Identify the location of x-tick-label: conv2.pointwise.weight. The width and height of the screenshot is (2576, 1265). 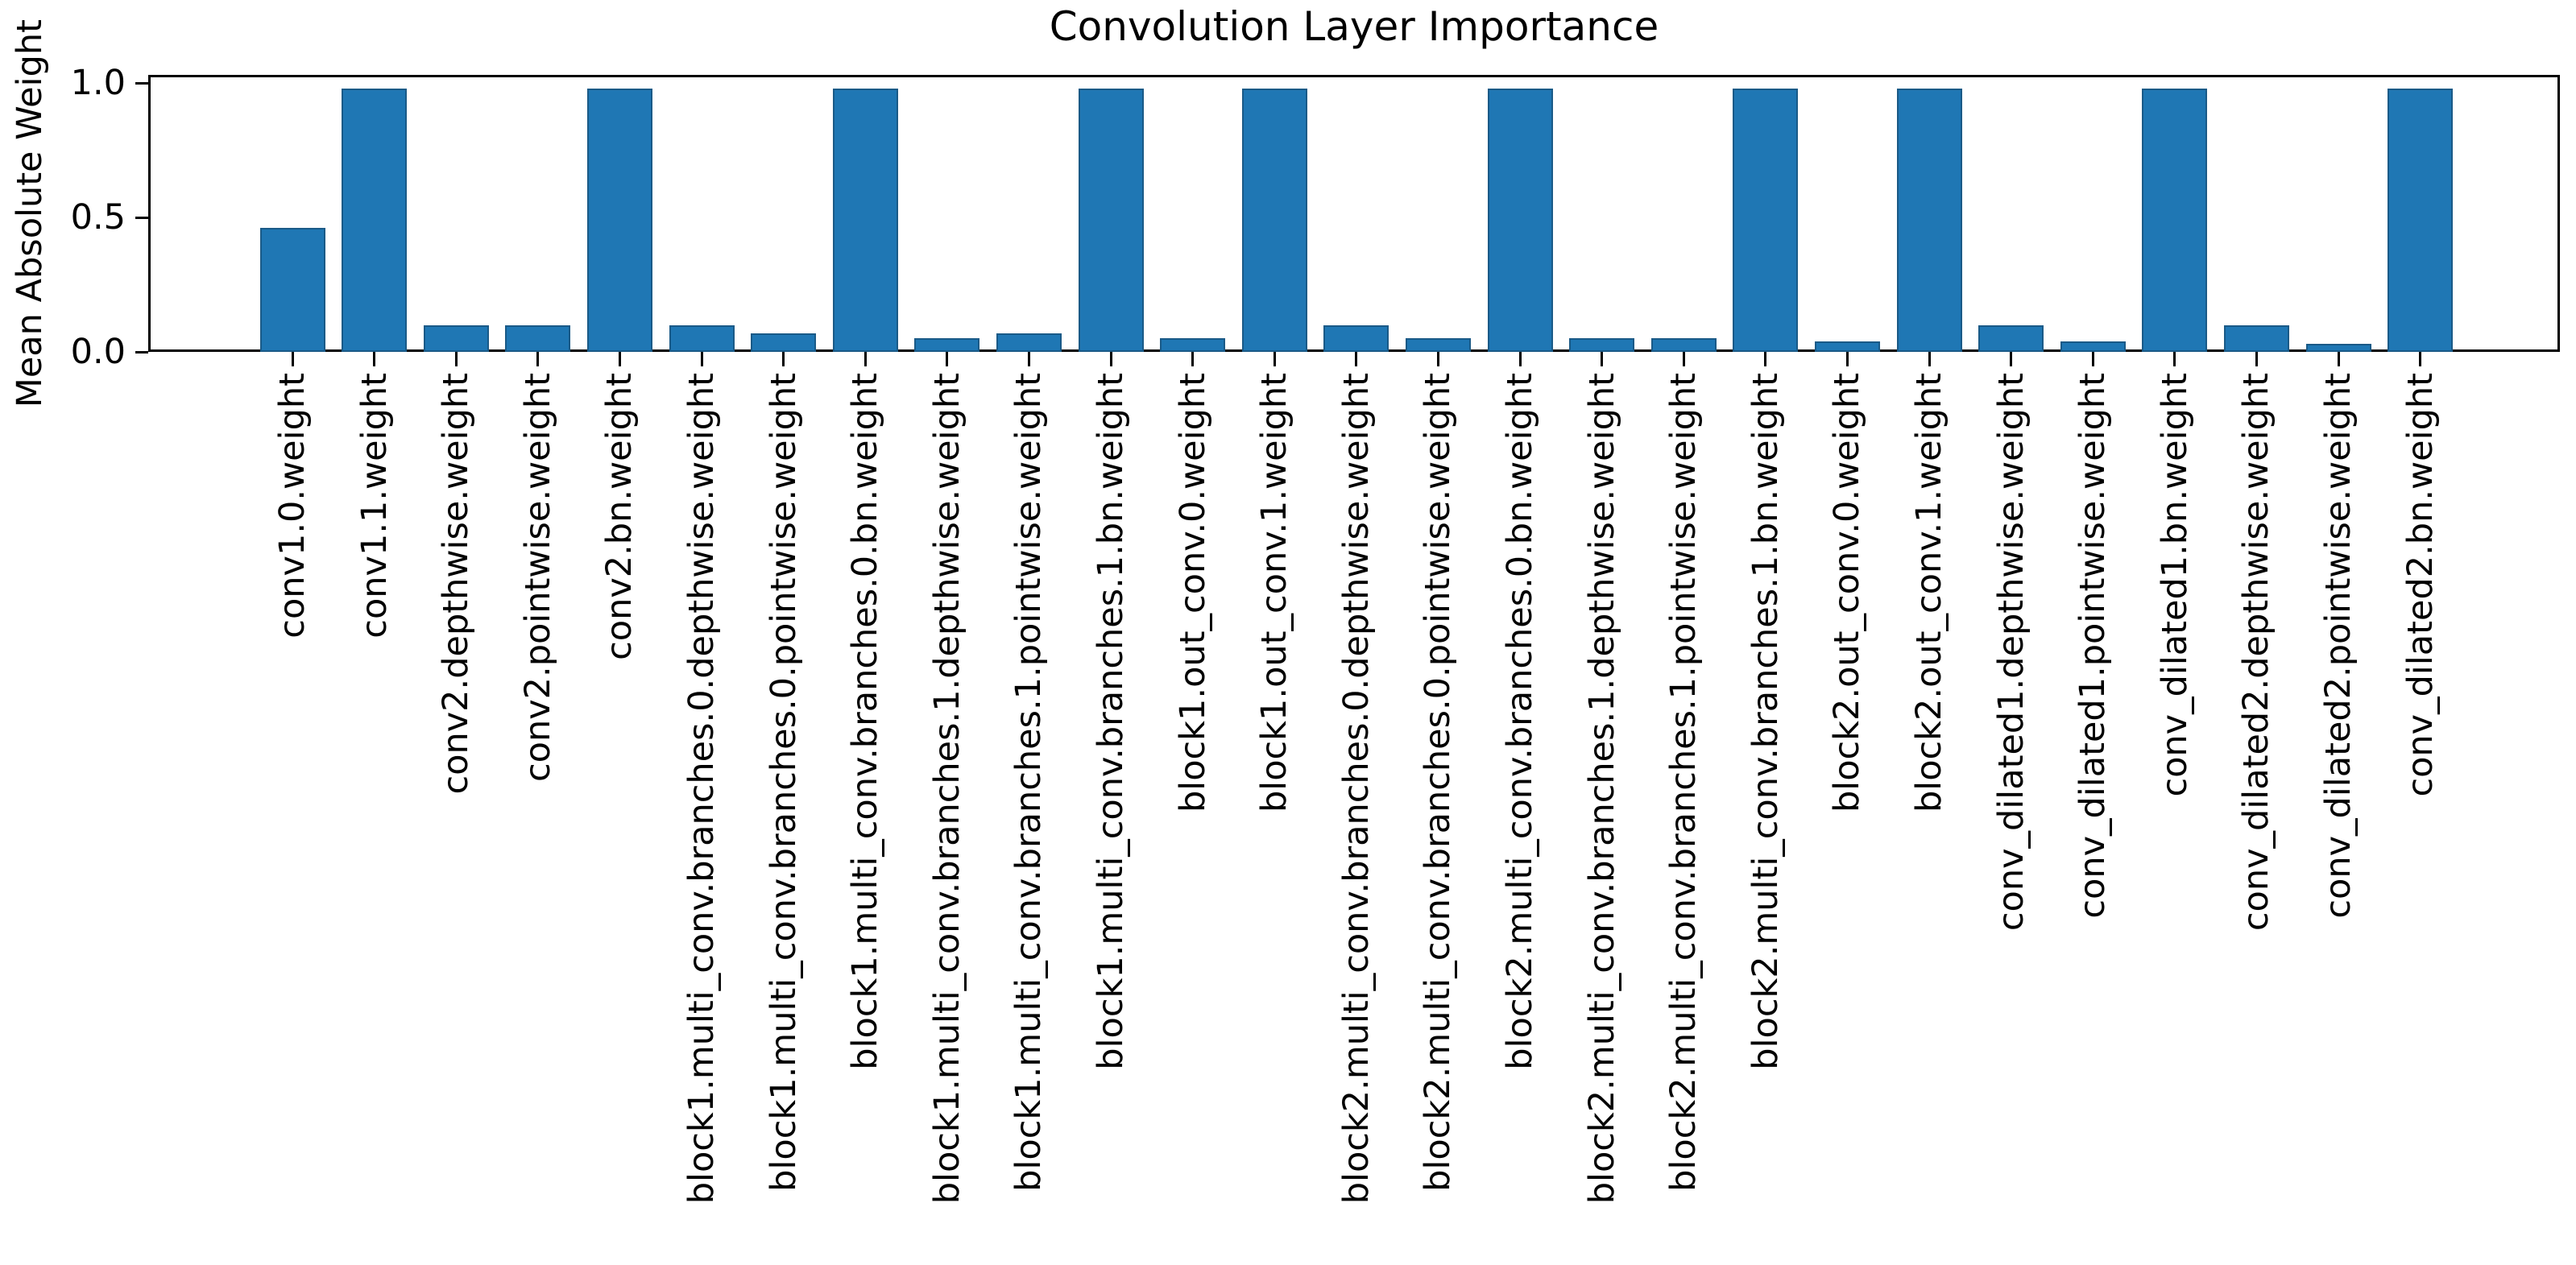
(537, 577).